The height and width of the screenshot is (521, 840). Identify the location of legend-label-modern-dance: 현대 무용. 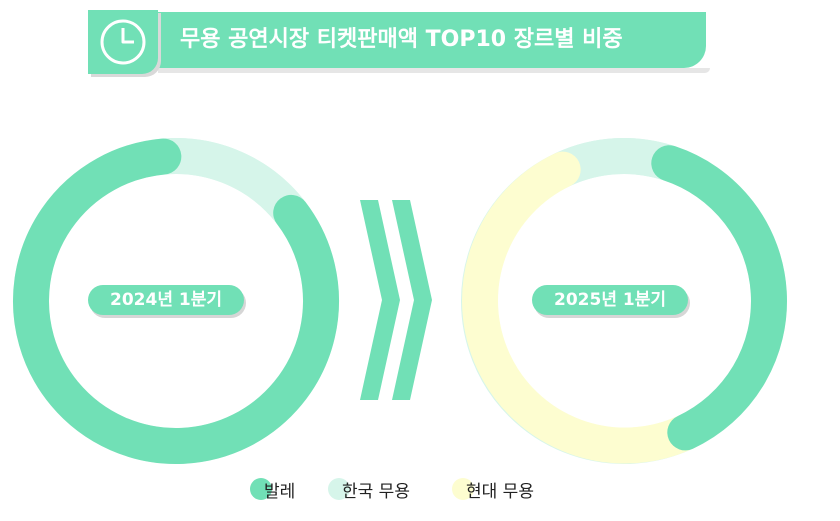
(500, 492).